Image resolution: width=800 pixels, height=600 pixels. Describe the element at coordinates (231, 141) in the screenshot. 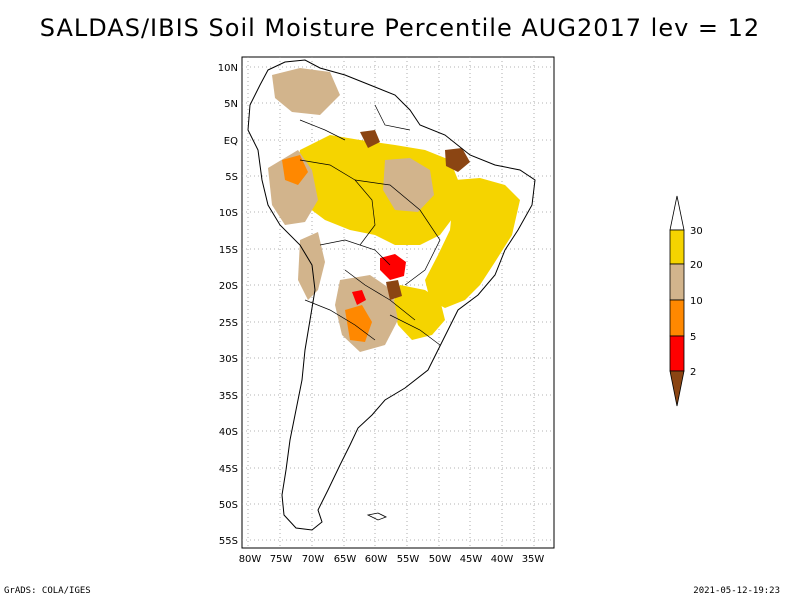

I see `lat-tick-label: EQ` at that location.